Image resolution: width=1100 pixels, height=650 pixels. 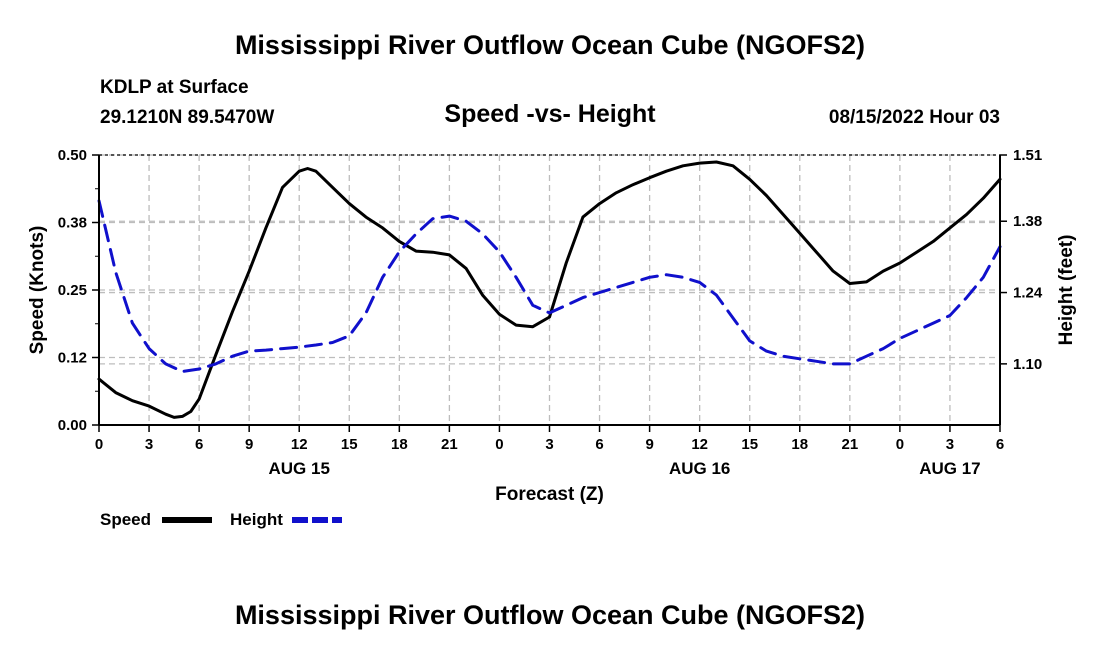 What do you see at coordinates (914, 117) in the screenshot?
I see `datetime-label: 08/15/2022 Hour 03` at bounding box center [914, 117].